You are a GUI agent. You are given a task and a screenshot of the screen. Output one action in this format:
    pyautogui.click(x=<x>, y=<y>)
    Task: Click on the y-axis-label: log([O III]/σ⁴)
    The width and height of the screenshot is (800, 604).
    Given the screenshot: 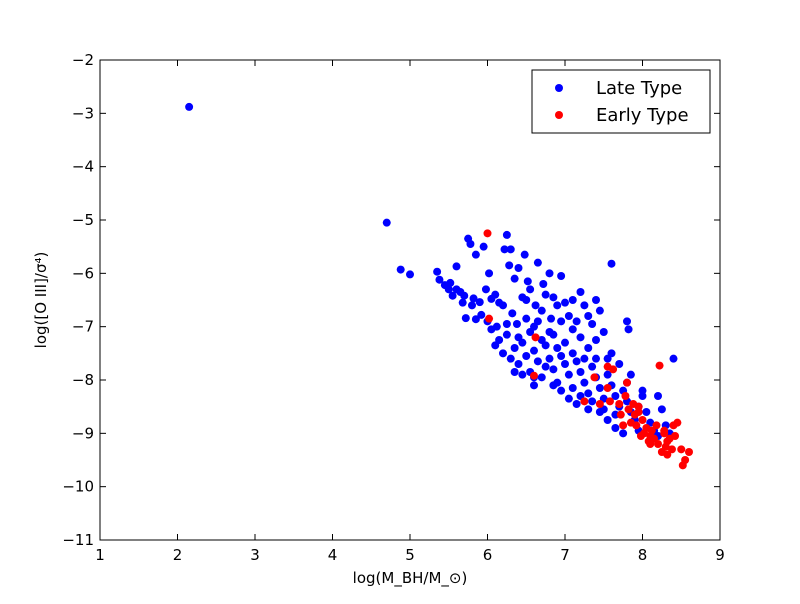 What is the action you would take?
    pyautogui.click(x=41, y=300)
    